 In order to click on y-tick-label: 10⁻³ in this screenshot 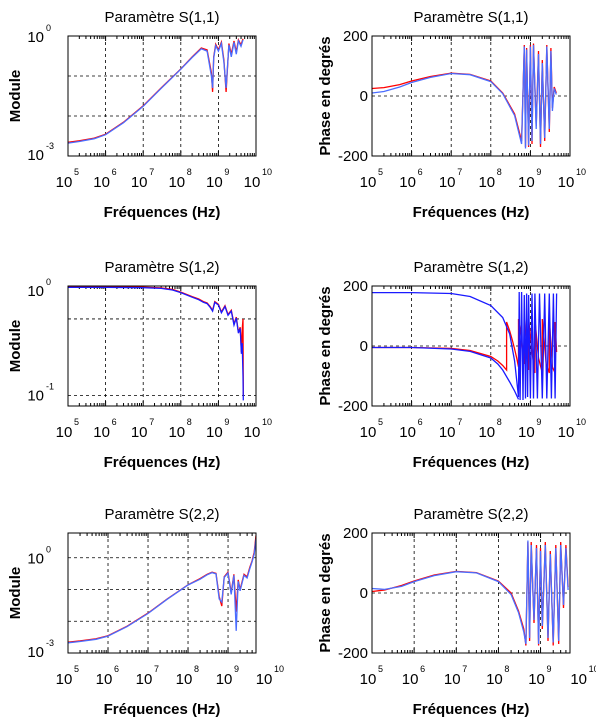, I will do `click(40, 152)`.